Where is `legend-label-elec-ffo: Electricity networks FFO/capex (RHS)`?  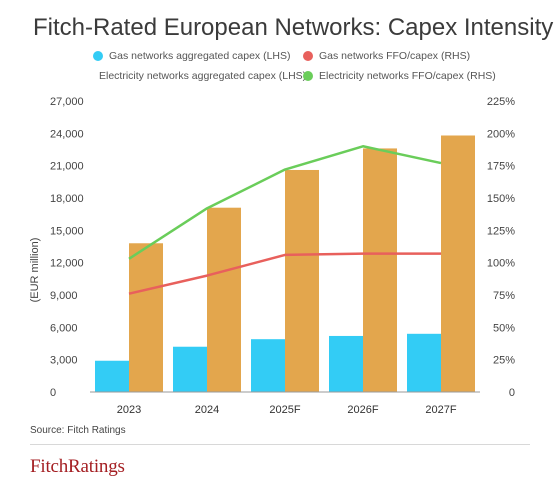 legend-label-elec-ffo: Electricity networks FFO/capex (RHS) is located at coordinates (407, 76).